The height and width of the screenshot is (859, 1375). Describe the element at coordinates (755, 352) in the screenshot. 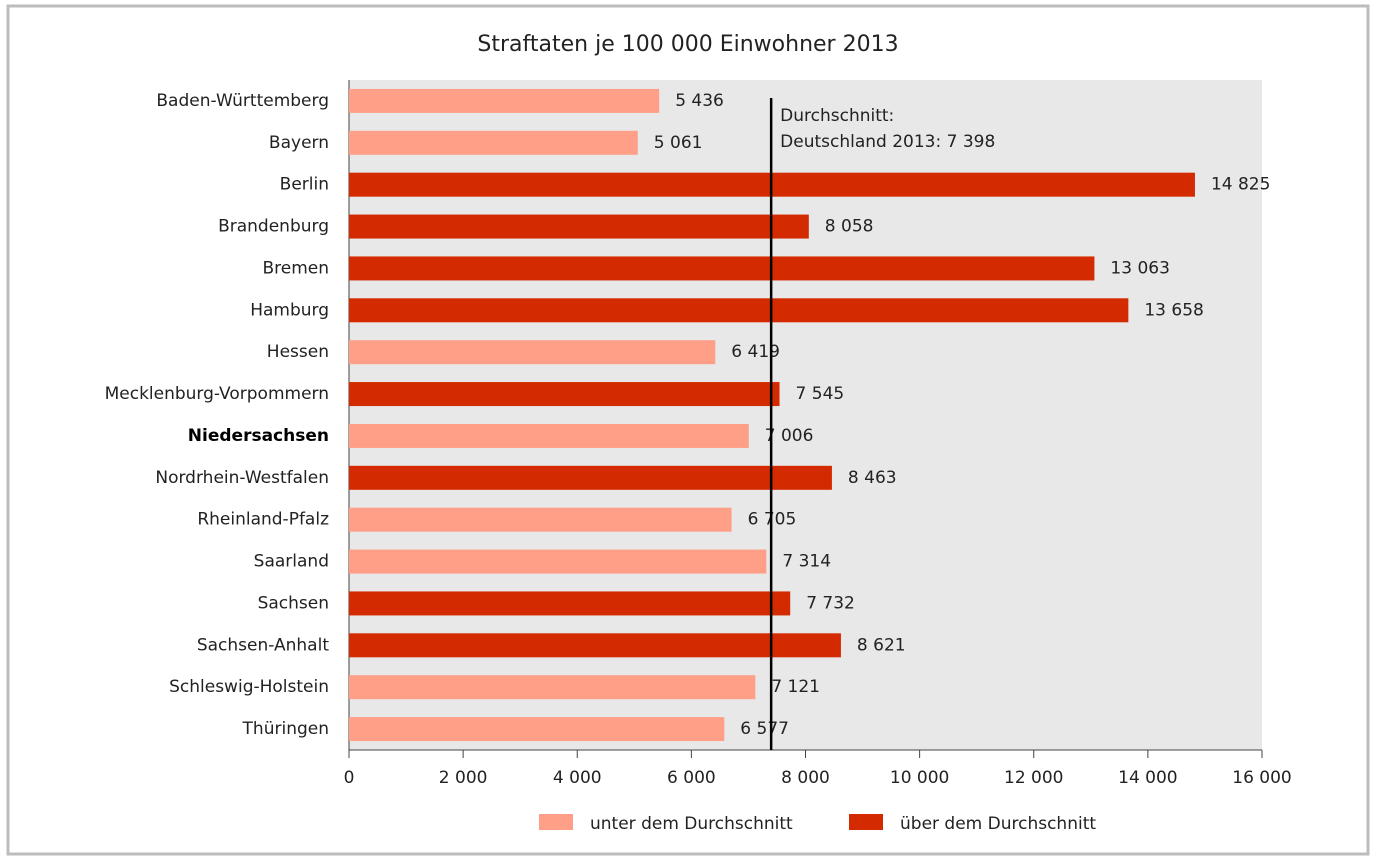

I see `value-label: 6 419` at that location.